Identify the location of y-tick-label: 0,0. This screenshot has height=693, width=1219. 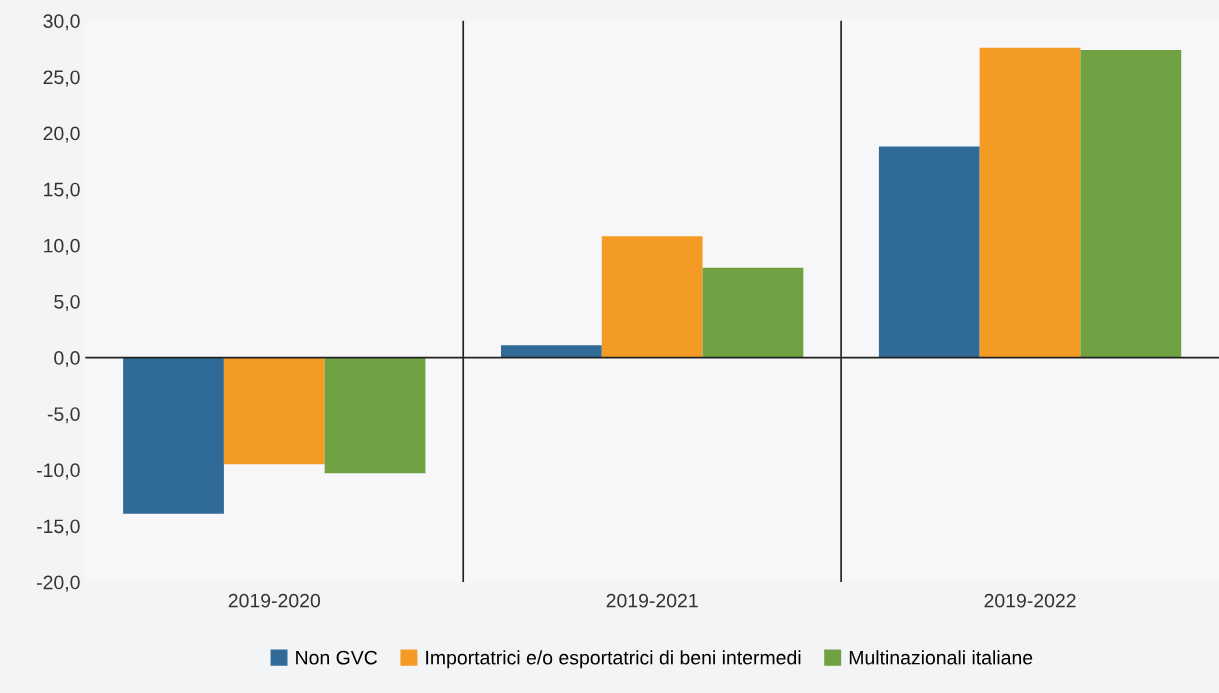
(67, 359).